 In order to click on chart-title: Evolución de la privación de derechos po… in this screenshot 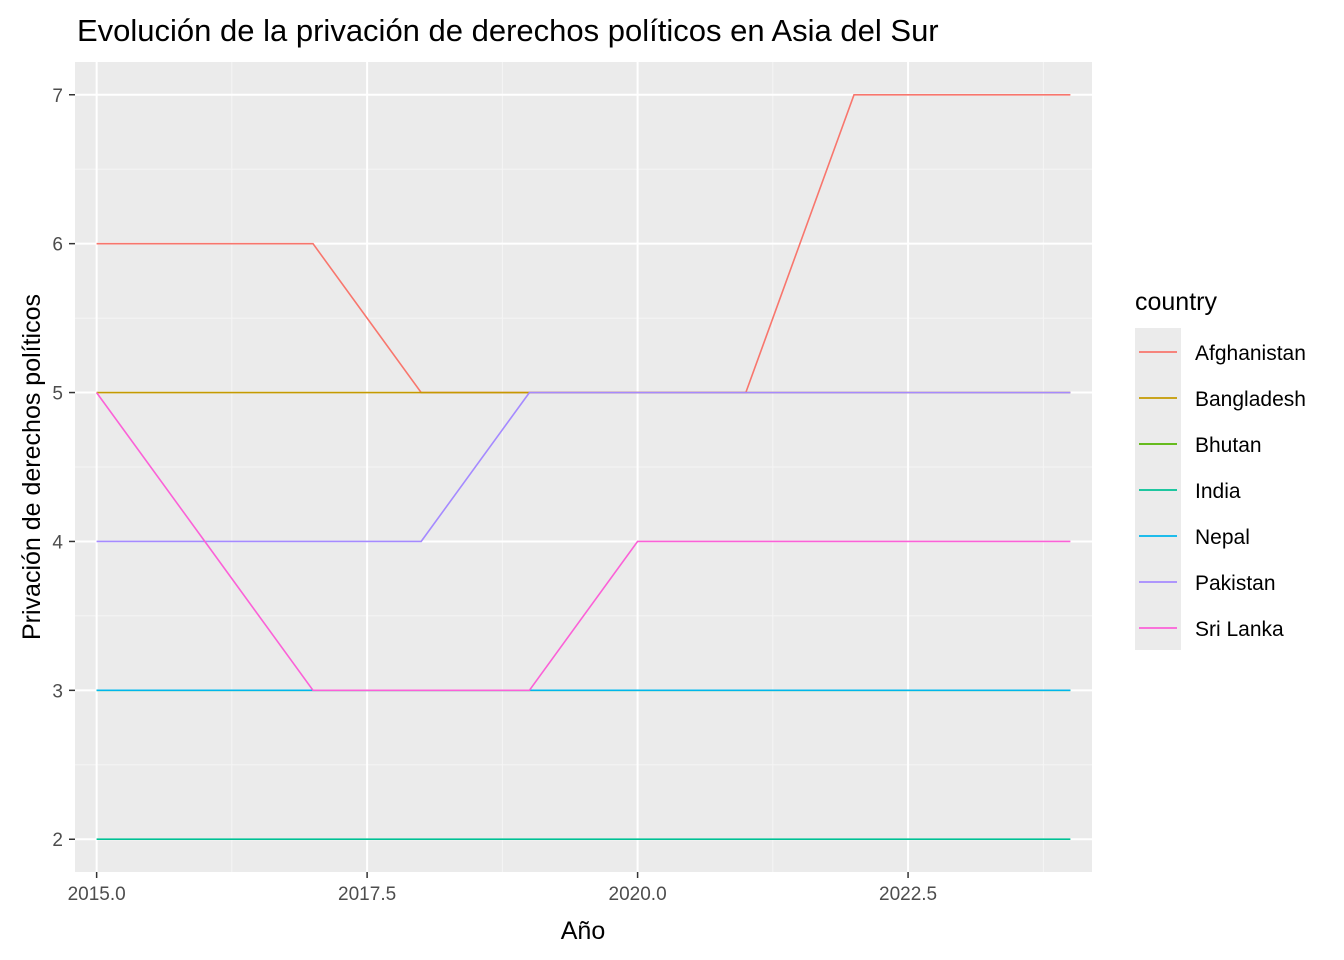, I will do `click(508, 30)`.